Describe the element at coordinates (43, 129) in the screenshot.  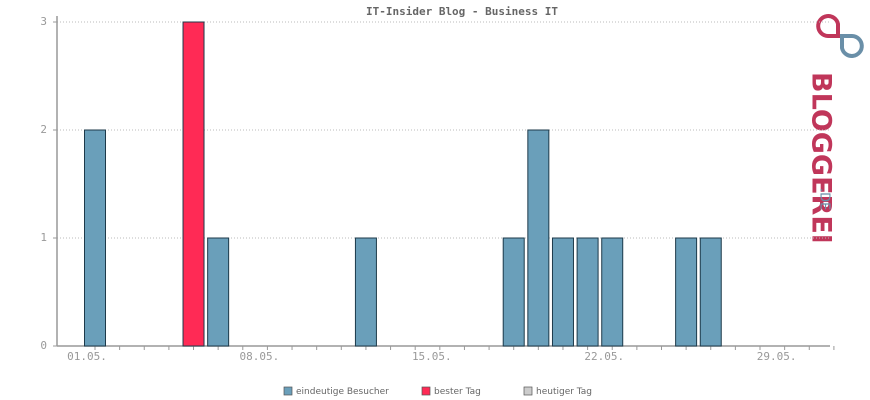
I see `y-tick-label: 2` at that location.